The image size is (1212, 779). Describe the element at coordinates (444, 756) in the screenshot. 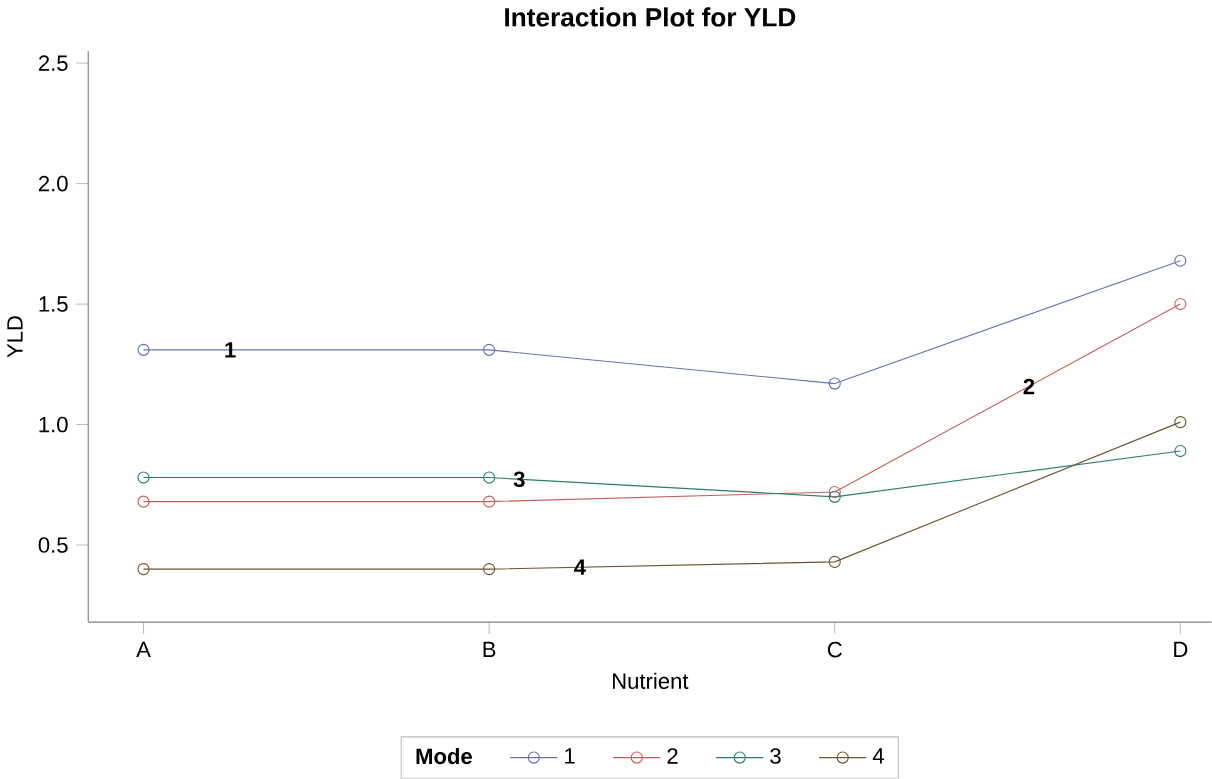

I see `legend-title: Mode` at that location.